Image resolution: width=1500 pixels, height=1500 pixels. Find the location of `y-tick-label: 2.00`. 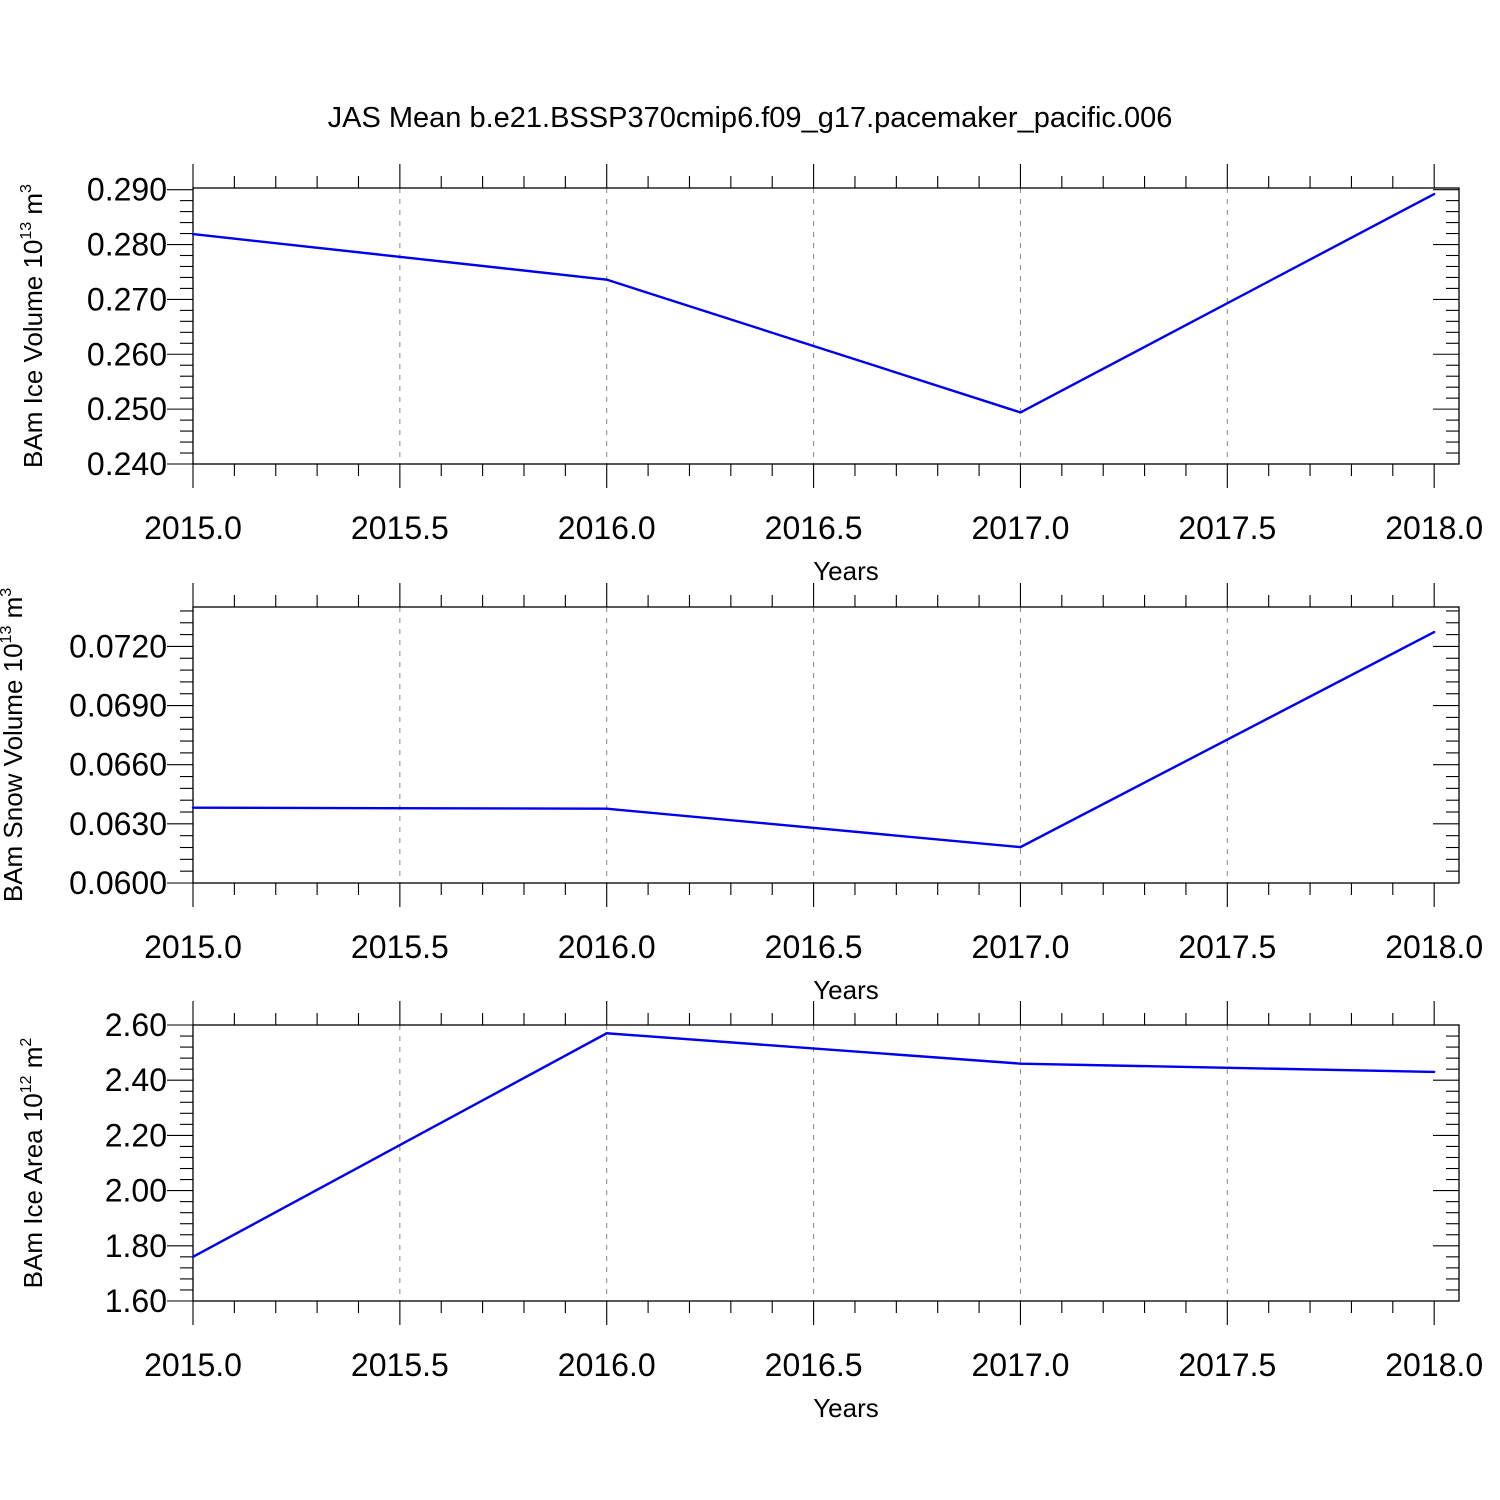

y-tick-label: 2.00 is located at coordinates (136, 1191).